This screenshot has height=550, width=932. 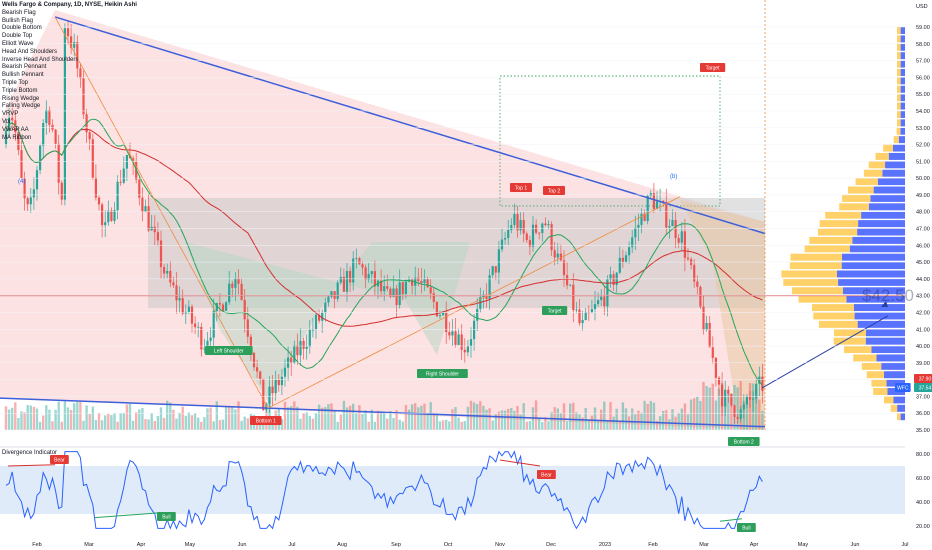 I want to click on price-tick-label: 59.00, so click(x=923, y=28).